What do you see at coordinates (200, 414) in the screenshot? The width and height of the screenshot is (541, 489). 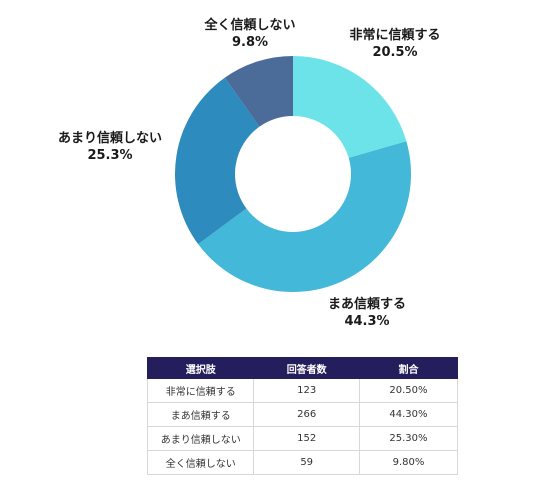 I see `cell-choice: まあ信頼する` at bounding box center [200, 414].